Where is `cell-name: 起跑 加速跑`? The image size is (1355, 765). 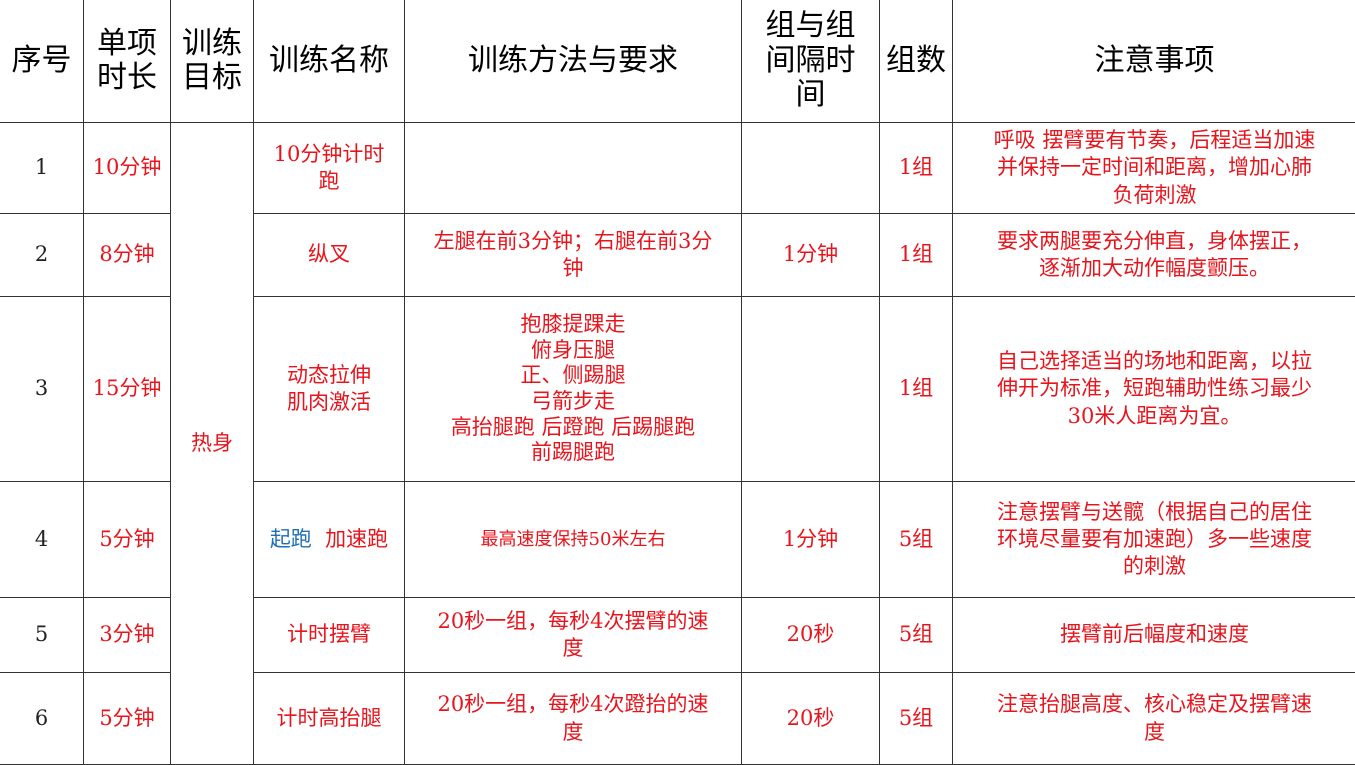
cell-name: 起跑 加速跑 is located at coordinates (329, 540).